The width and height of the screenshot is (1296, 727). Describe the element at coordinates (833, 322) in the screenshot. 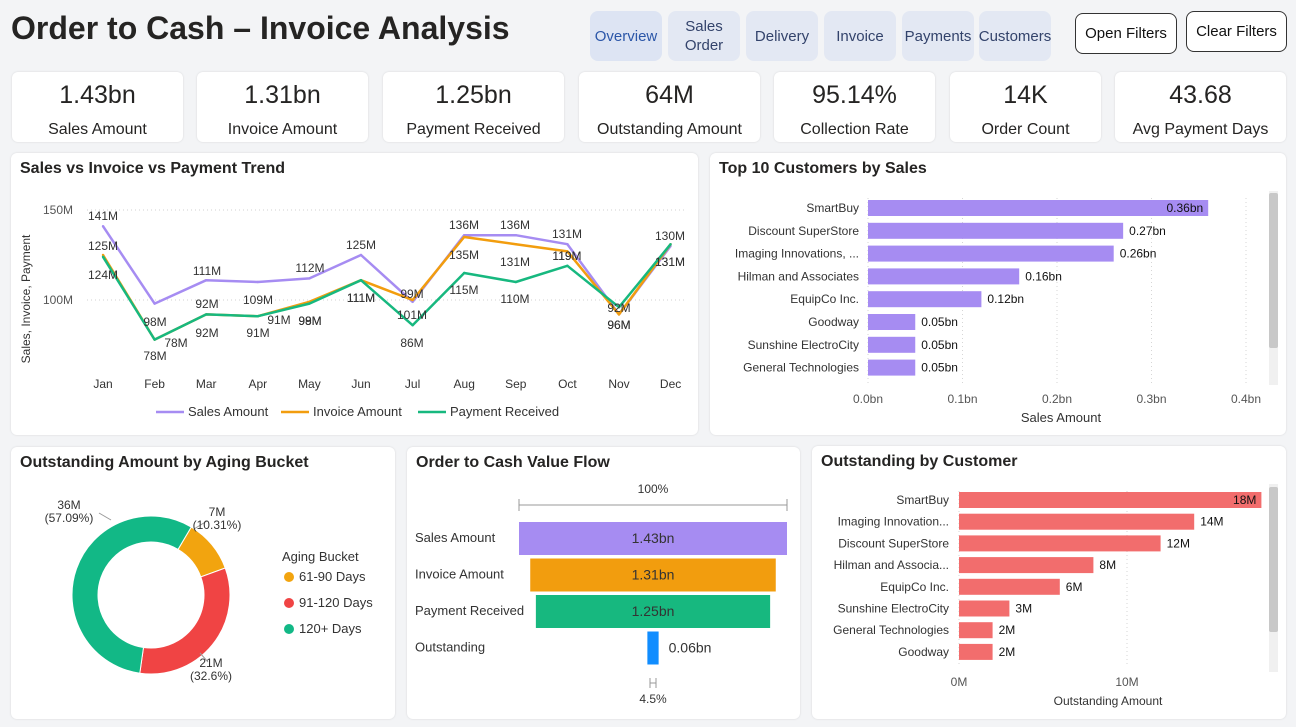

I see `category-label: Goodway` at that location.